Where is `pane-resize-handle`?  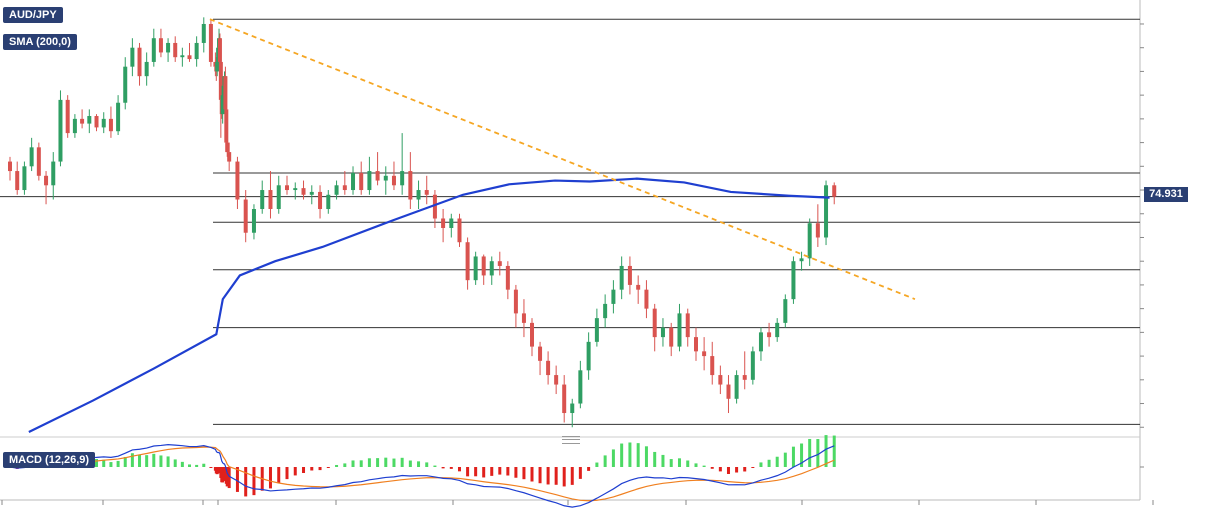 pane-resize-handle is located at coordinates (571, 440).